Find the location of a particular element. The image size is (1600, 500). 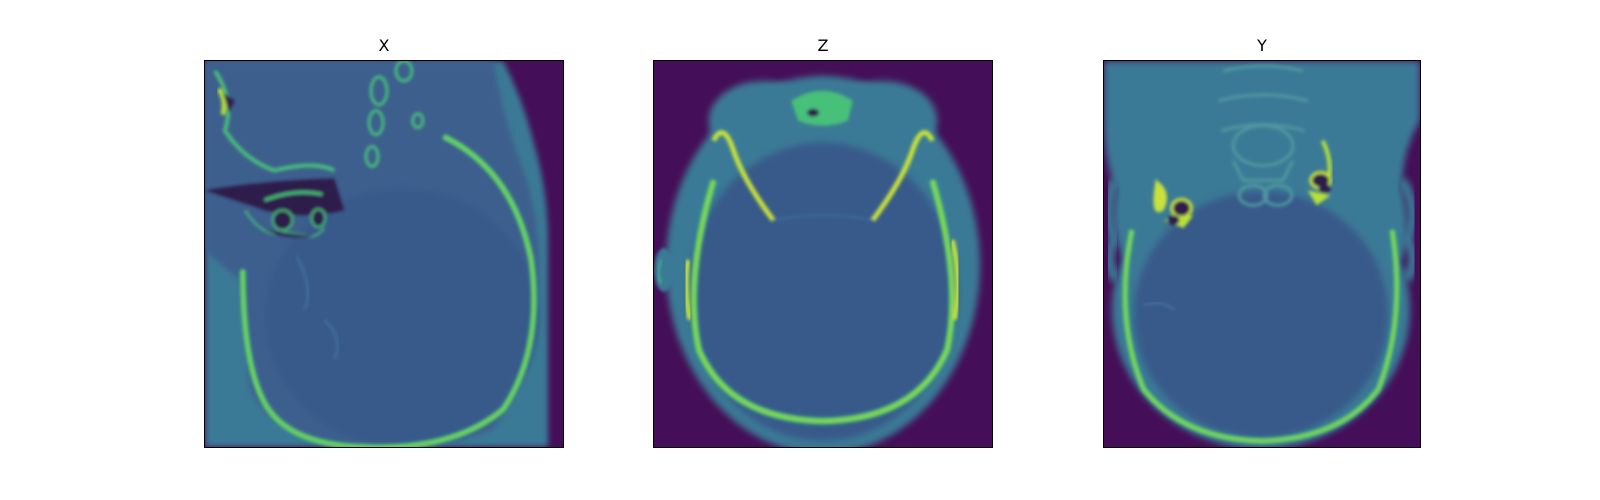

panel-title: Y is located at coordinates (1262, 45).